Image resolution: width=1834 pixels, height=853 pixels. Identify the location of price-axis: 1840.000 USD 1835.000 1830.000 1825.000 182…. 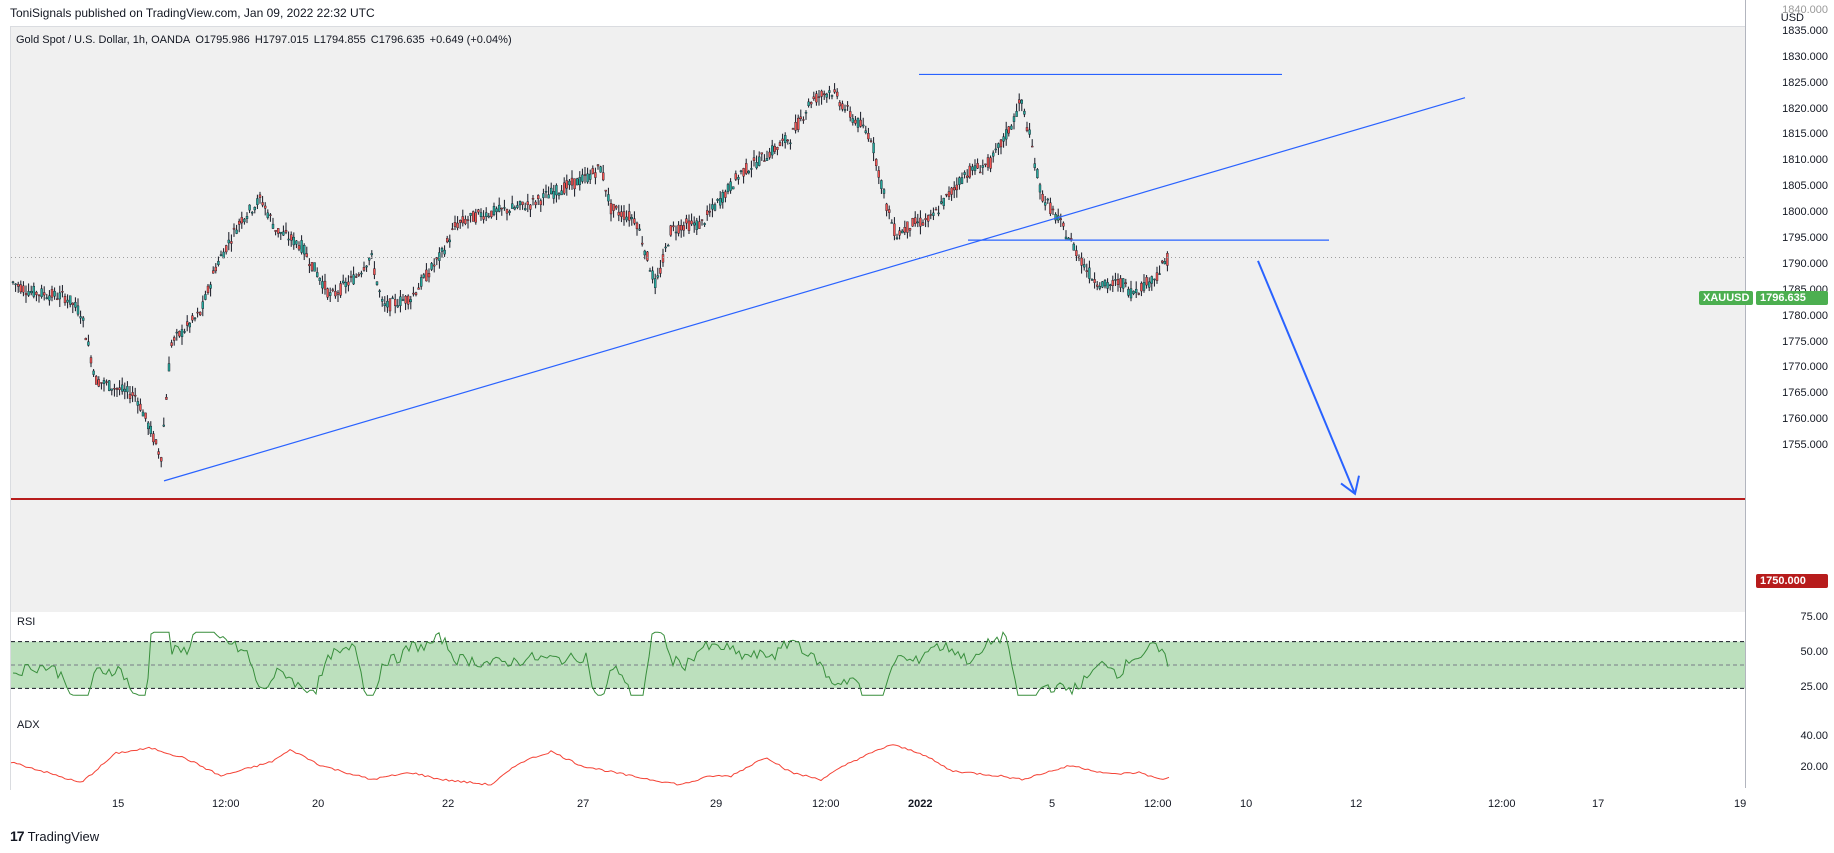
(1789, 394).